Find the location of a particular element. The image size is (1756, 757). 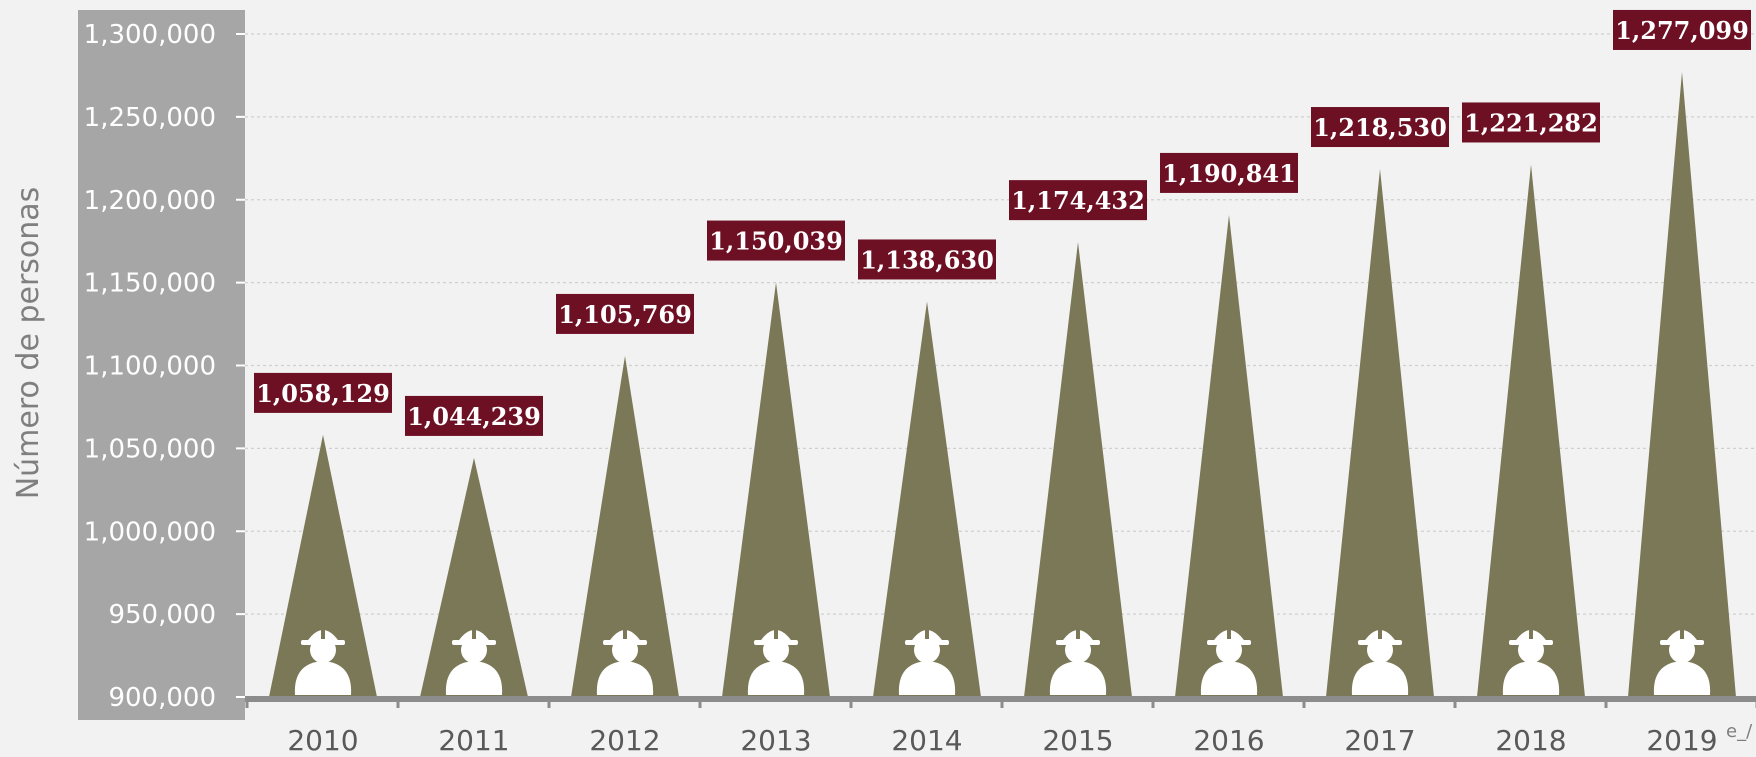

footnote: e_/ is located at coordinates (1739, 731).